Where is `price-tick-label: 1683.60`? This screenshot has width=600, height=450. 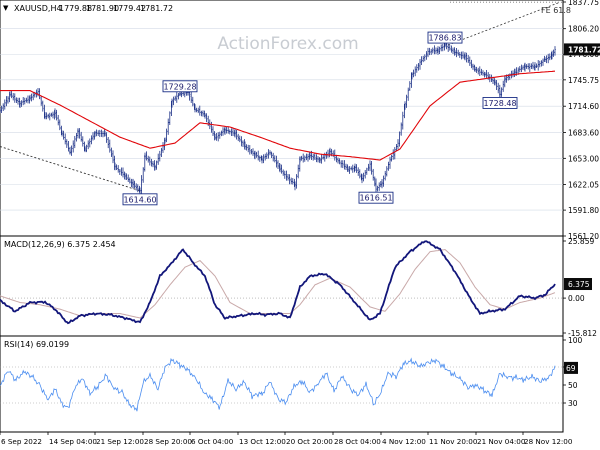
price-tick-label: 1683.60 is located at coordinates (583, 132).